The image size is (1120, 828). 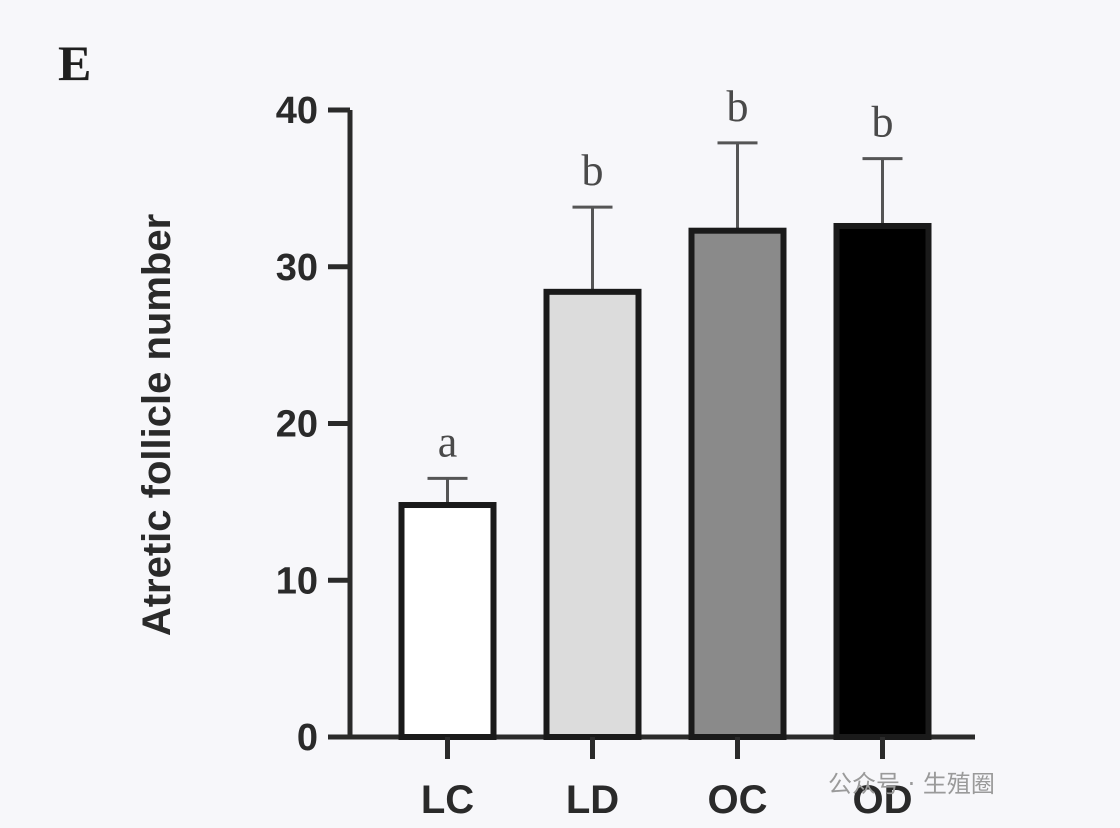 What do you see at coordinates (74, 63) in the screenshot?
I see `panel-letter: E` at bounding box center [74, 63].